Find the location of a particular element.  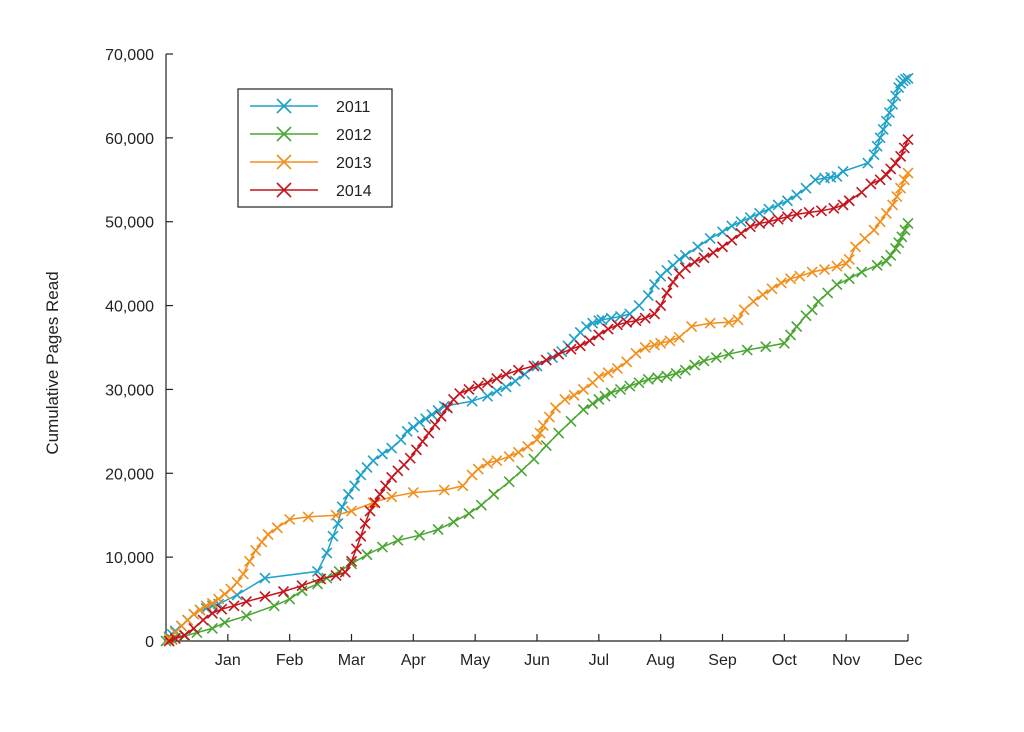

legend-entry-2011: 2011 is located at coordinates (310, 107).